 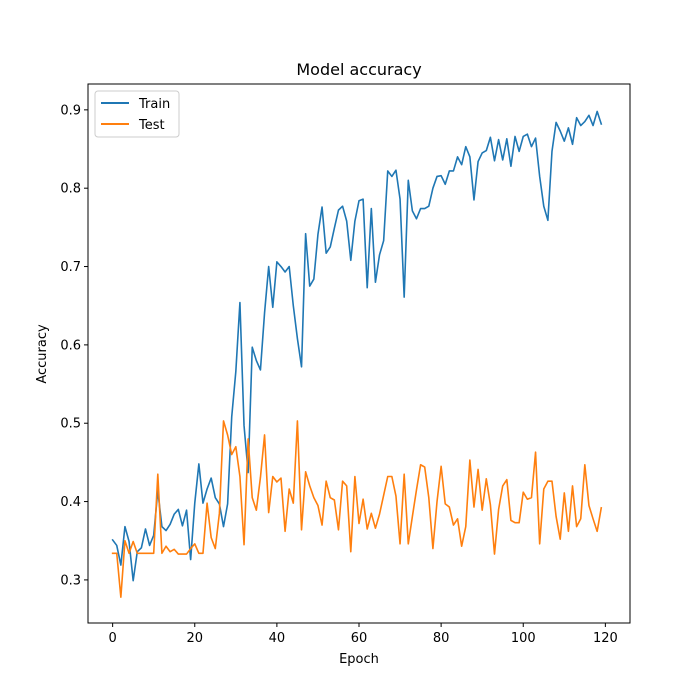 What do you see at coordinates (358, 69) in the screenshot?
I see `chart-title: Model accuracy` at bounding box center [358, 69].